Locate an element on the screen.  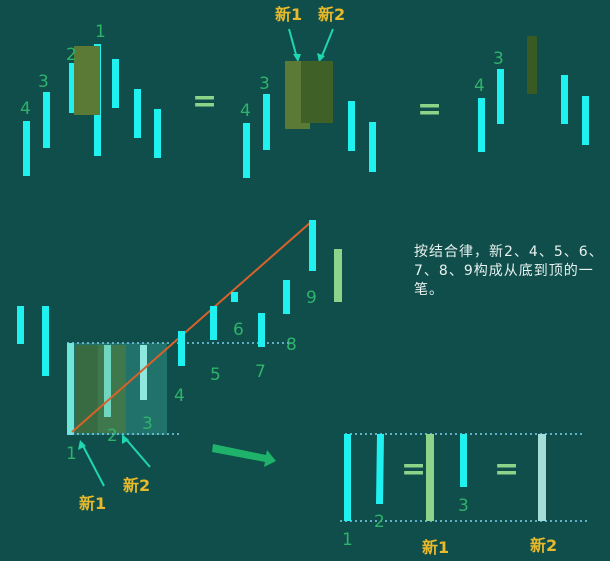
label-6: 6 is located at coordinates (238, 330).